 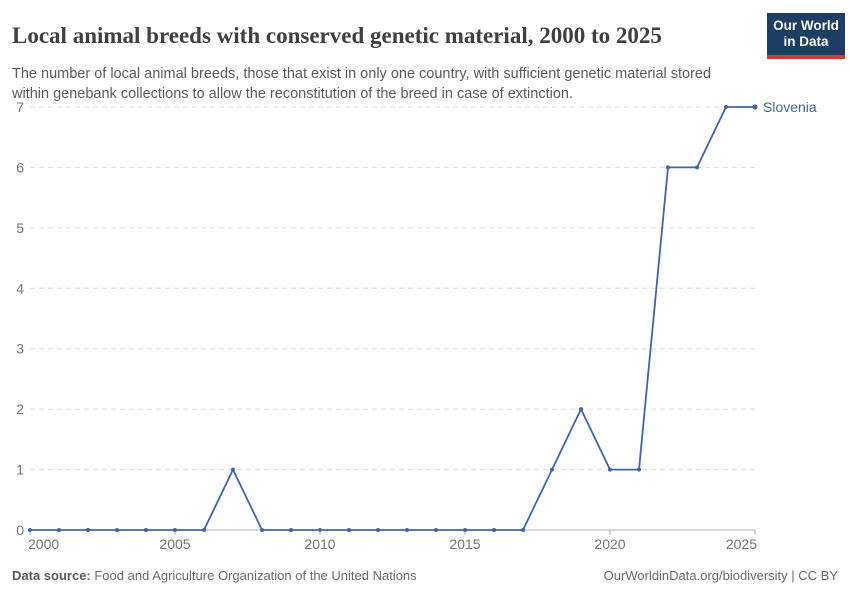 I want to click on y-tick-label: 2, so click(x=20, y=409).